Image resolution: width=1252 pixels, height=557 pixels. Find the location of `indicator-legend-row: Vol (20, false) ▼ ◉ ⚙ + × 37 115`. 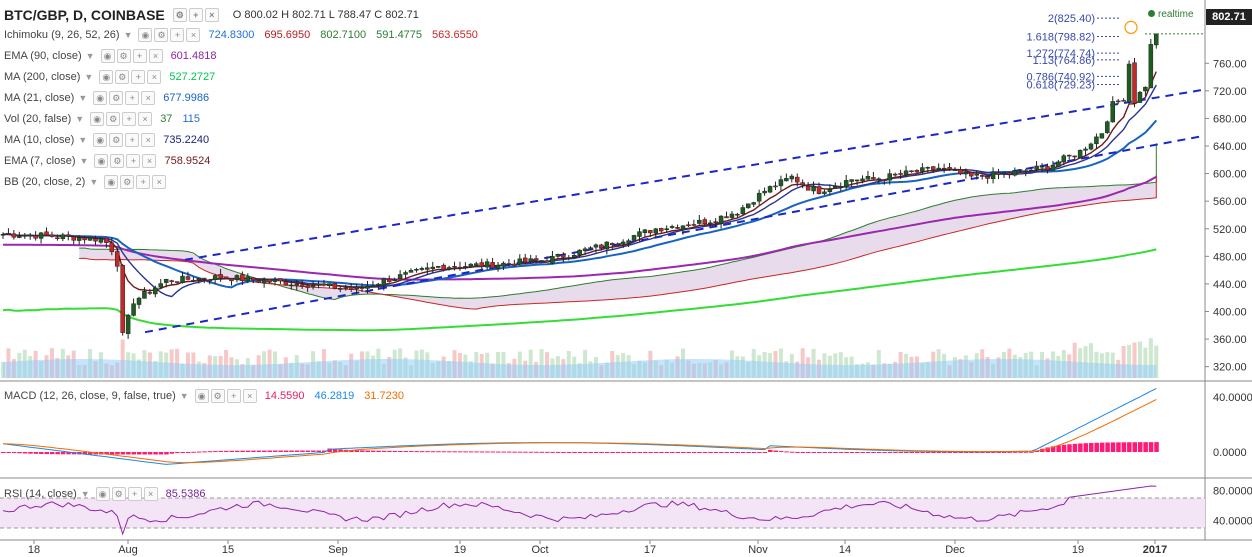

indicator-legend-row: Vol (20, false) ▼ ◉ ⚙ + × 37 115 is located at coordinates (107, 119).